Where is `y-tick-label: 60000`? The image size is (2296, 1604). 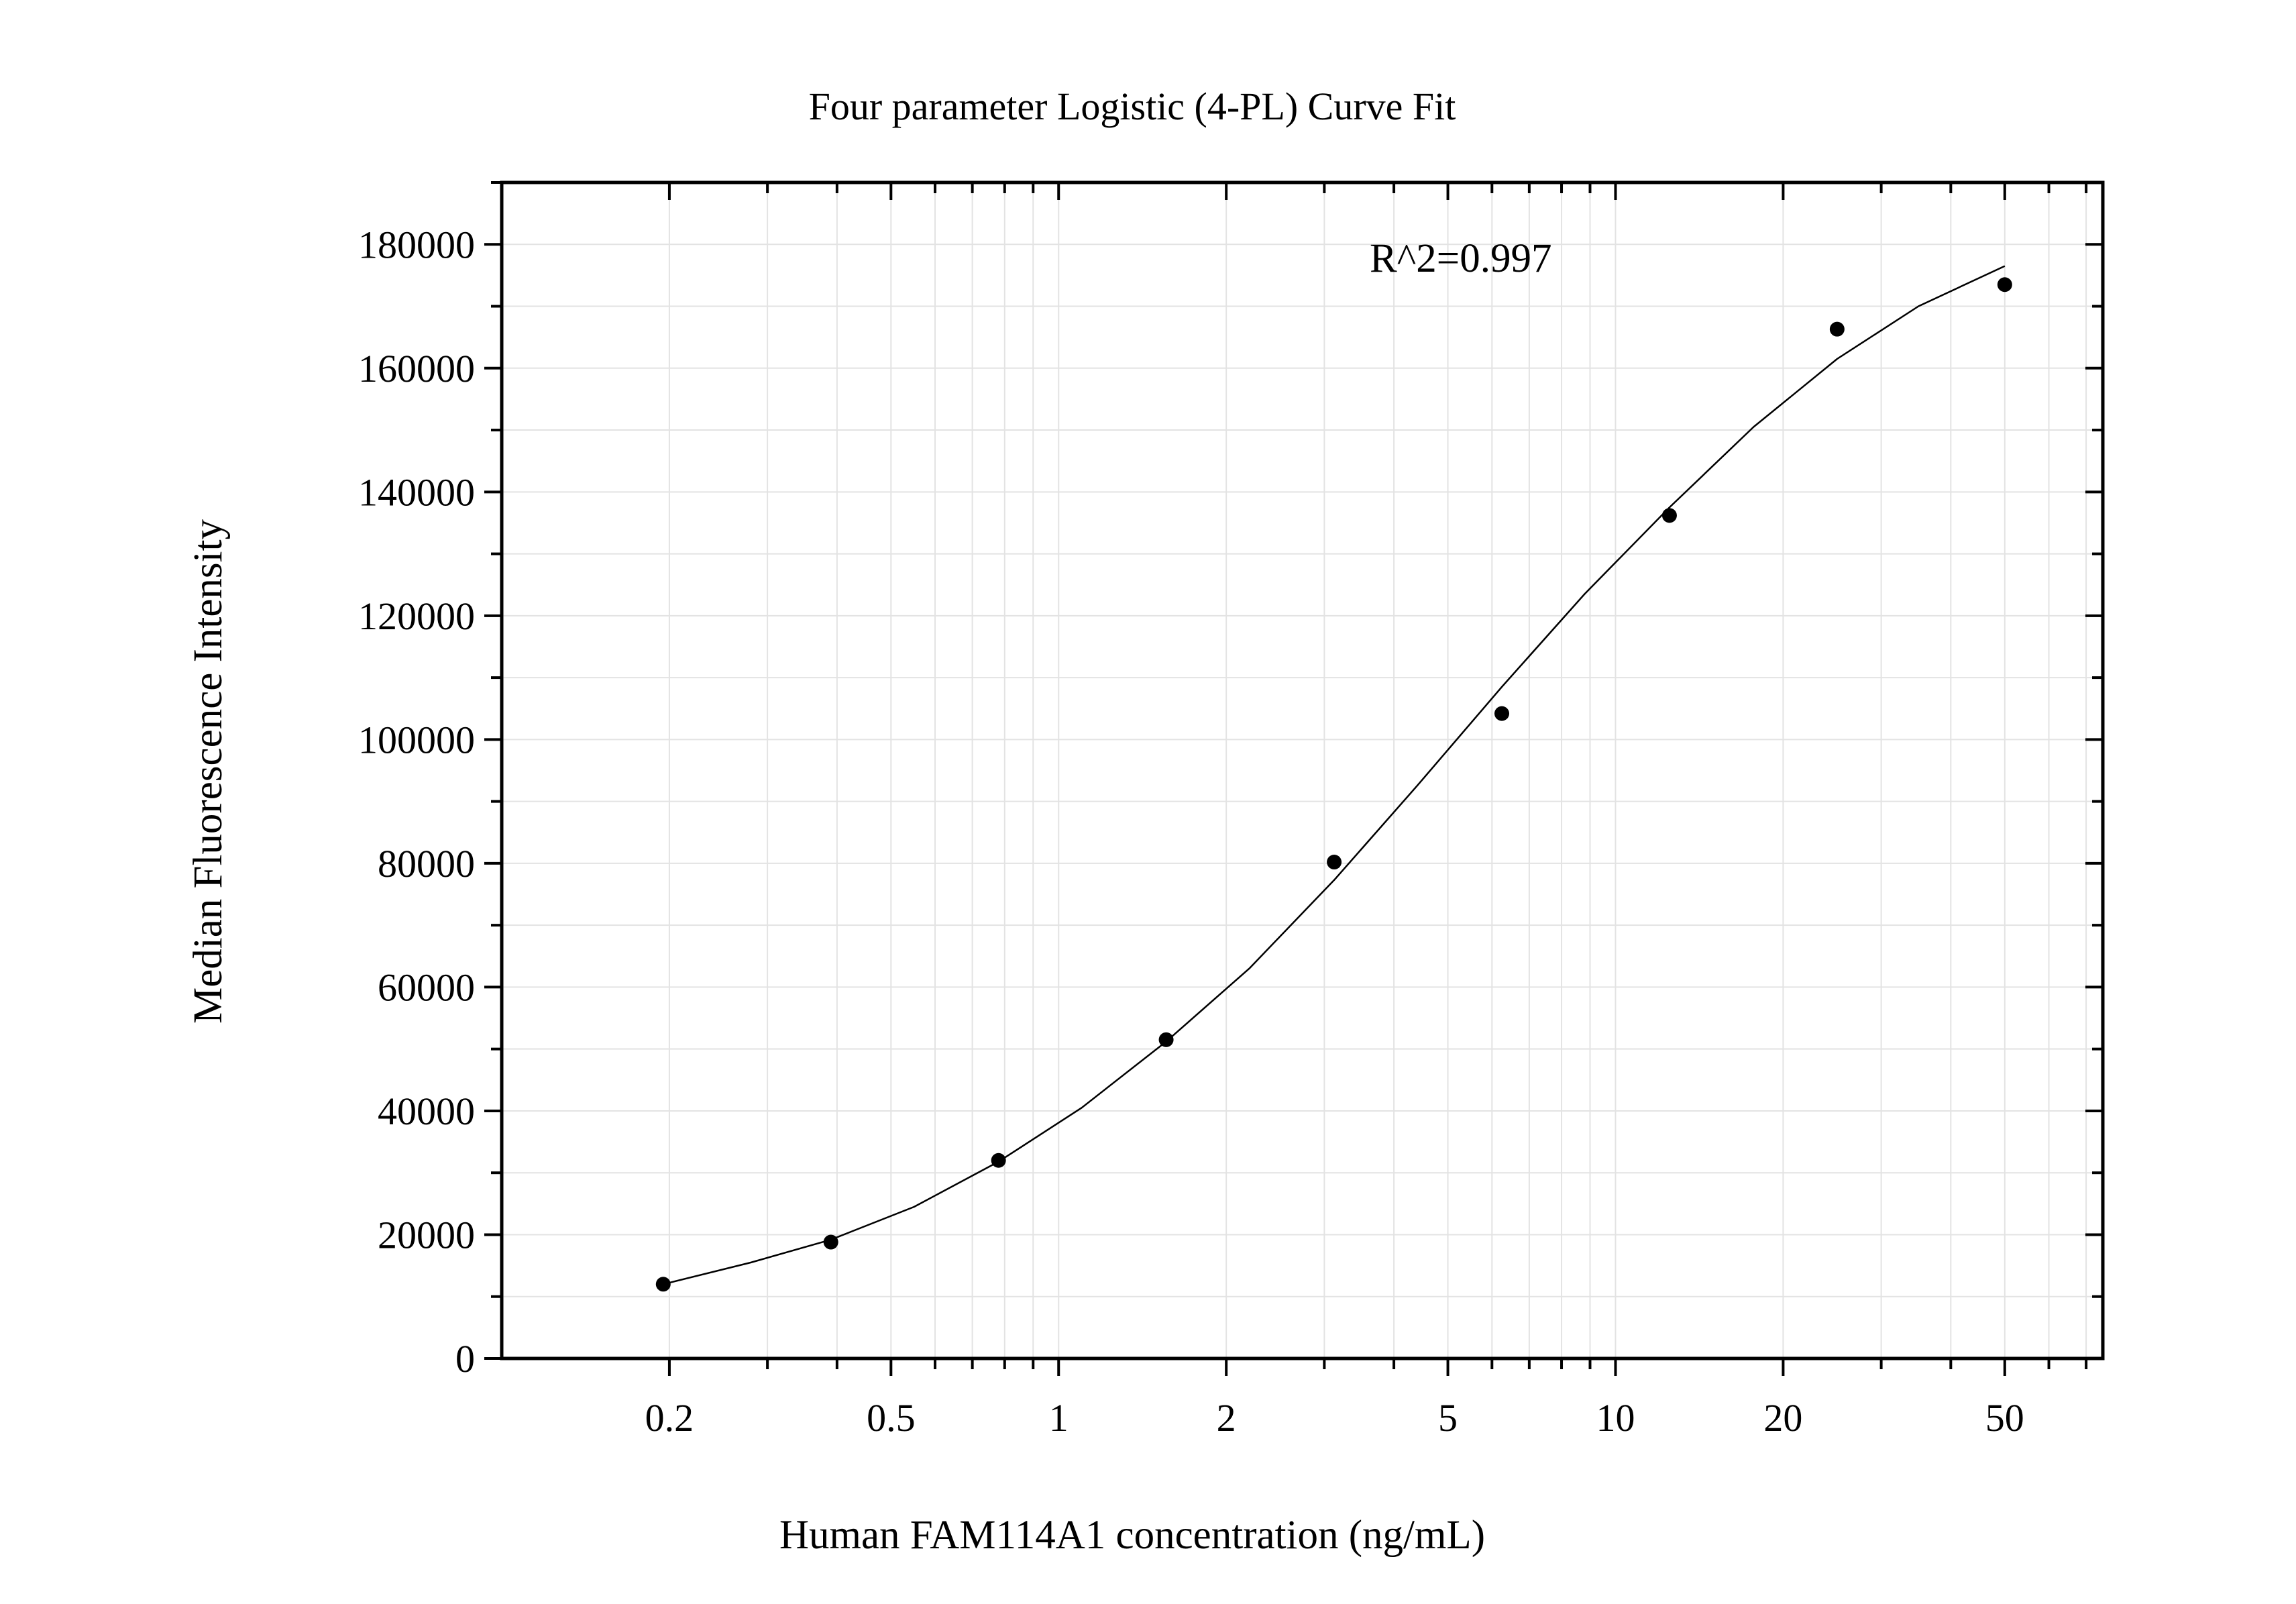
y-tick-label: 60000 is located at coordinates (427, 987).